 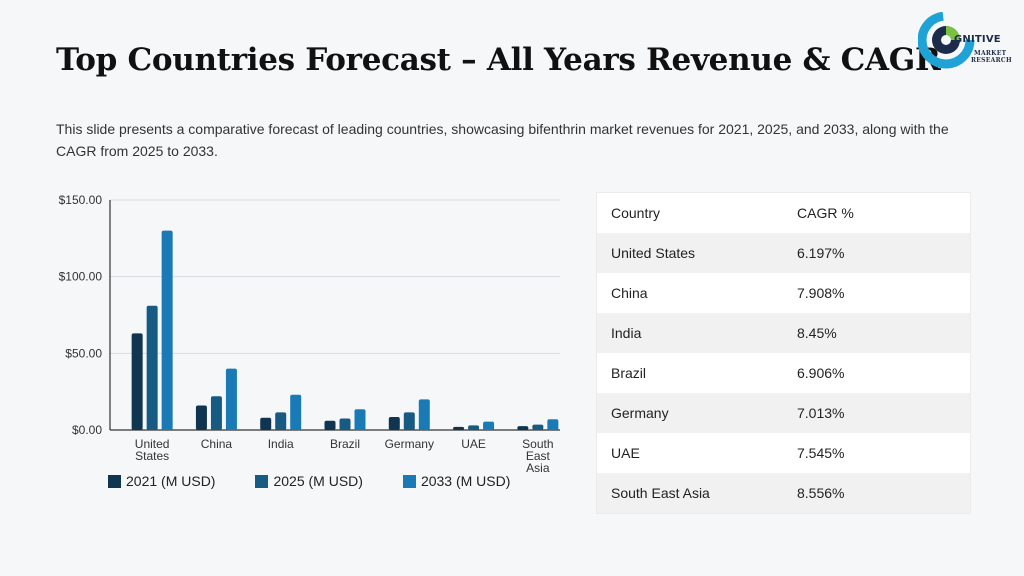 I want to click on row-cagr: 6.197%, so click(x=821, y=253).